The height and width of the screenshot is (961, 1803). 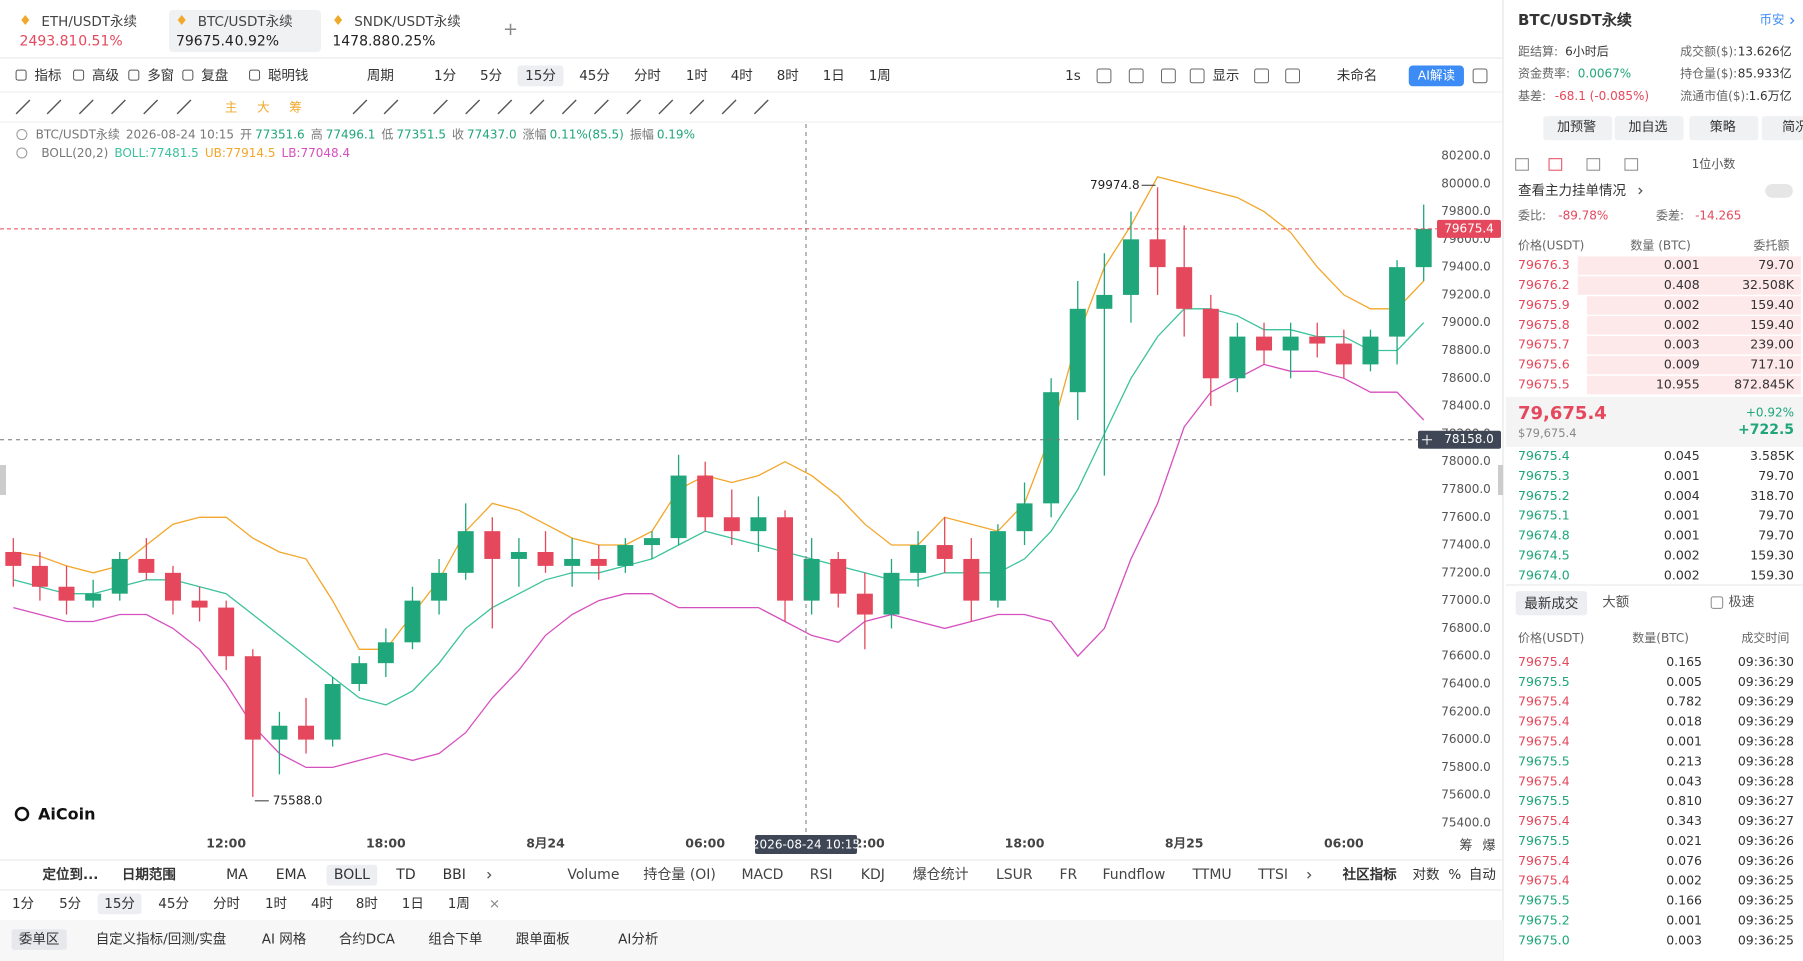 I want to click on toolbar-item: 未命名, so click(x=1357, y=75).